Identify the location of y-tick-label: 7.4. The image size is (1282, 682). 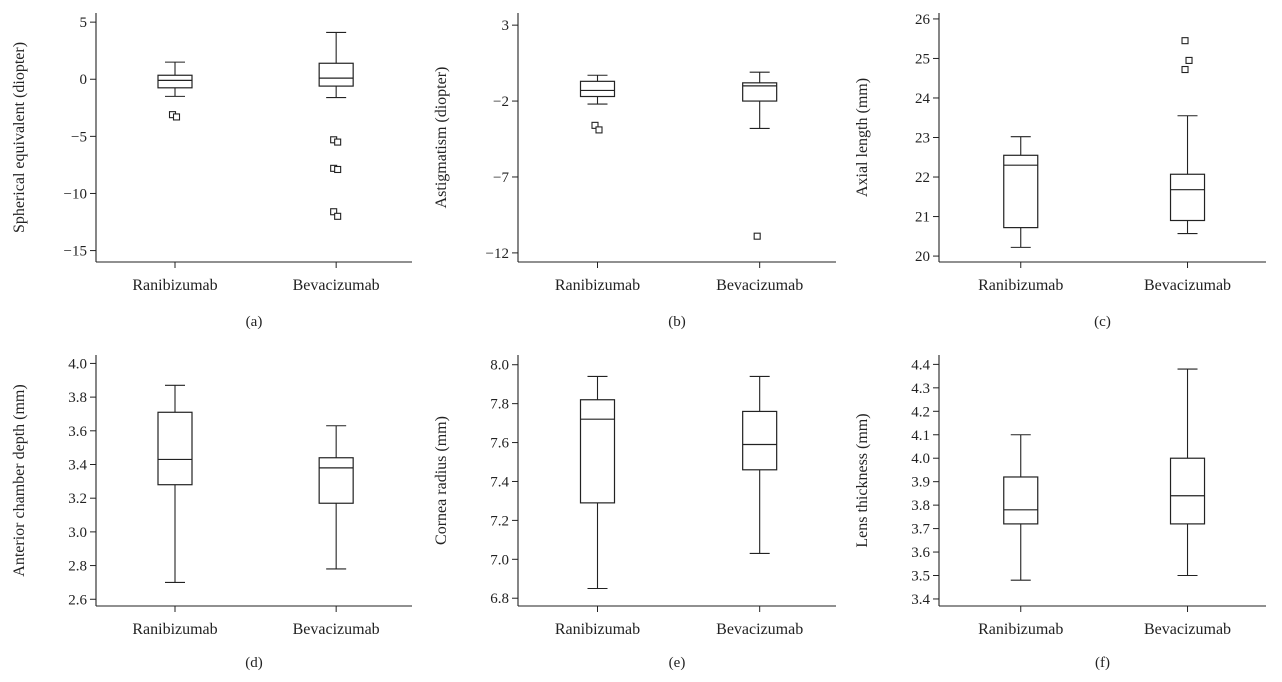
(499, 482).